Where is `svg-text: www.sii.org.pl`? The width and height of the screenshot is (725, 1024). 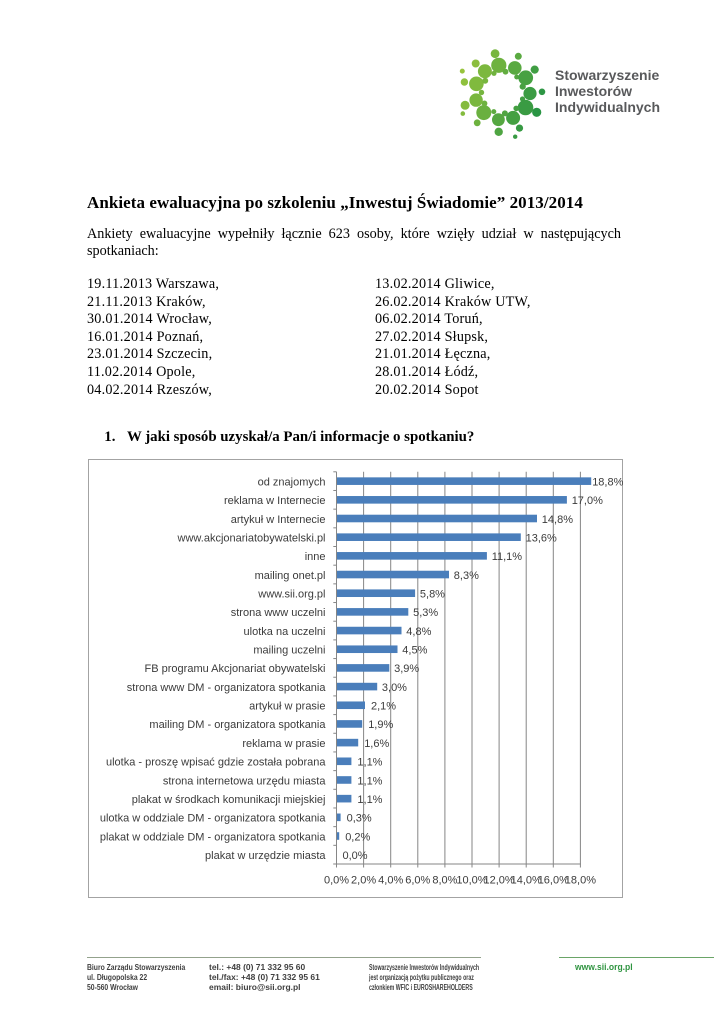 svg-text: www.sii.org.pl is located at coordinates (291, 595).